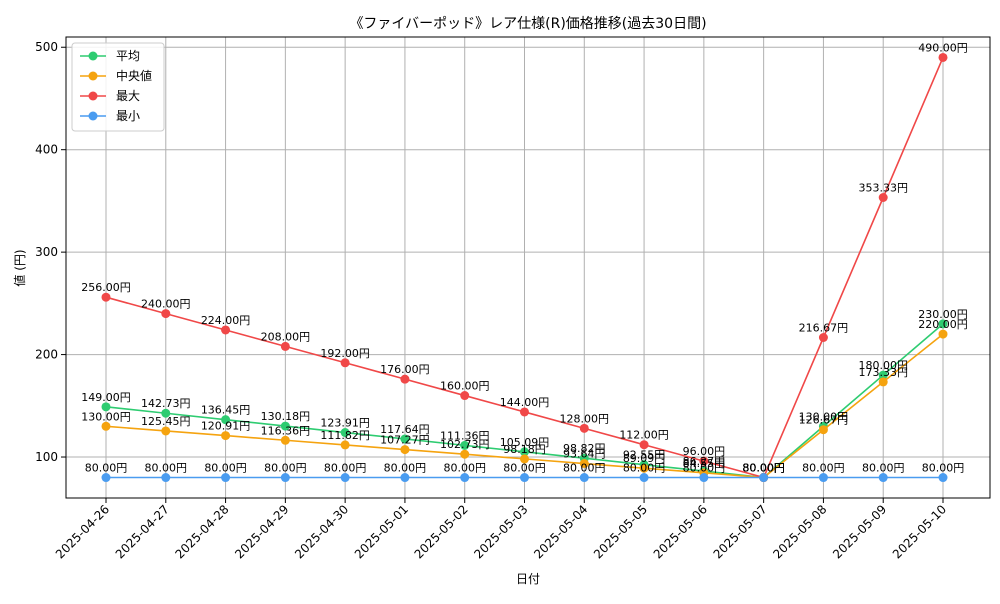  I want to click on data-label: 107.27円, so click(405, 440).